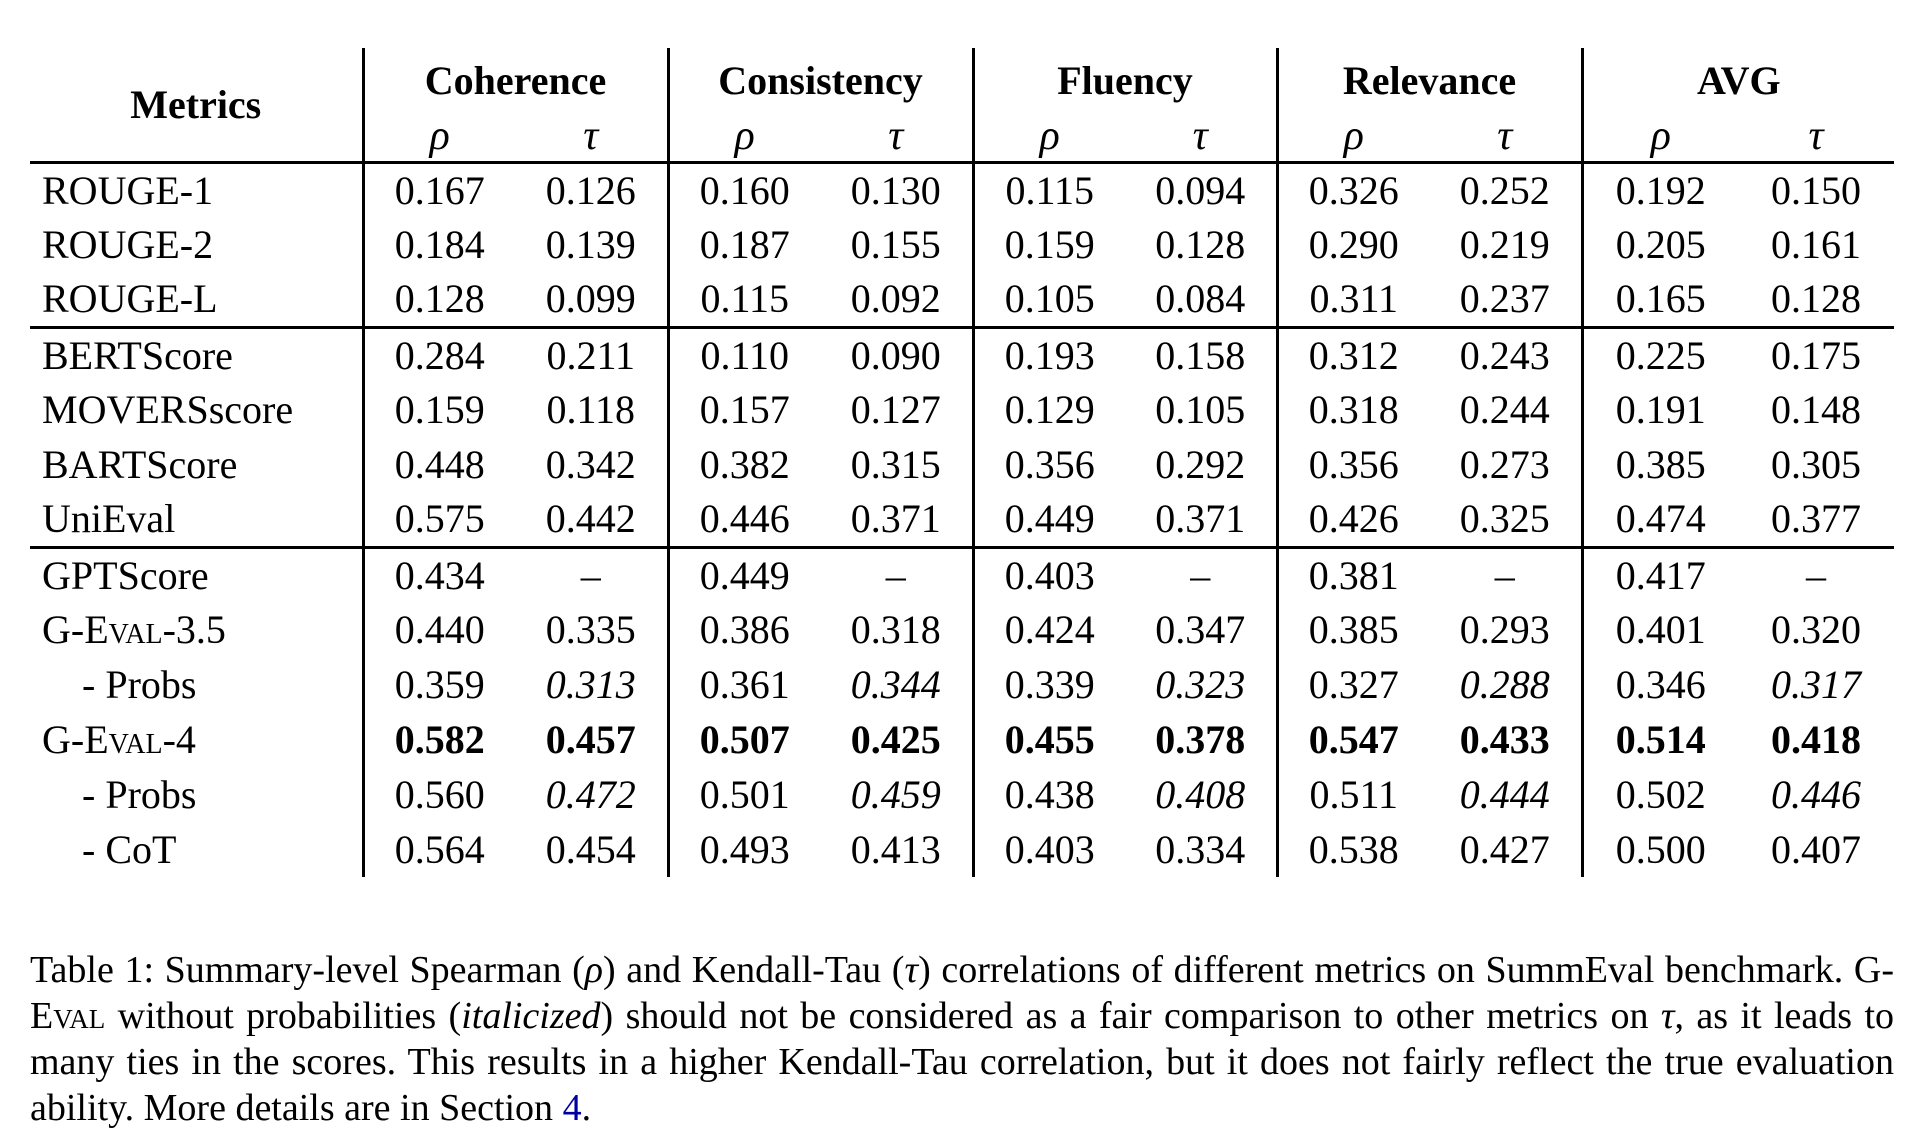 The image size is (1924, 1136). I want to click on value-cell: 0.334, so click(1200, 849).